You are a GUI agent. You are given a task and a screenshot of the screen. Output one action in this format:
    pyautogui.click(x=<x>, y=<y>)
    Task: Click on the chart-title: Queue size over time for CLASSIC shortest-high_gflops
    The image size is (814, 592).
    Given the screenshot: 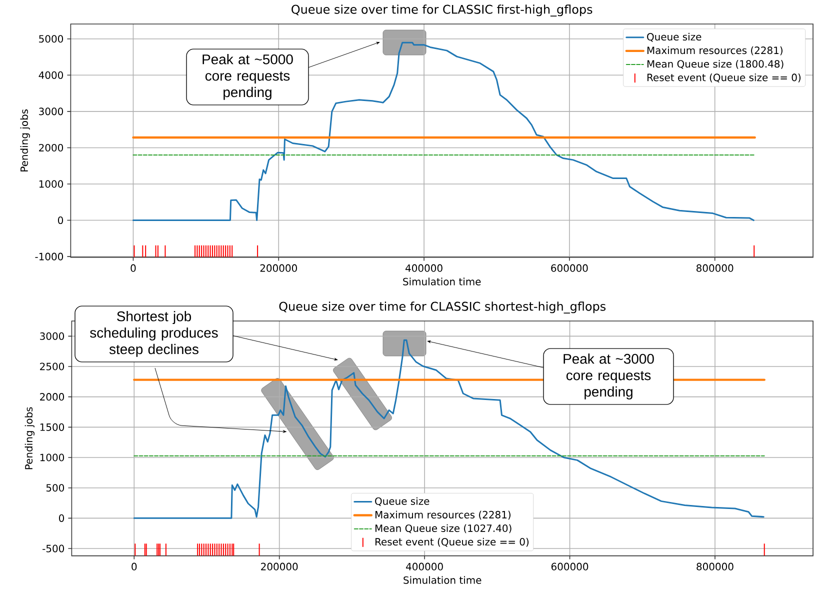 What is the action you would take?
    pyautogui.click(x=442, y=308)
    